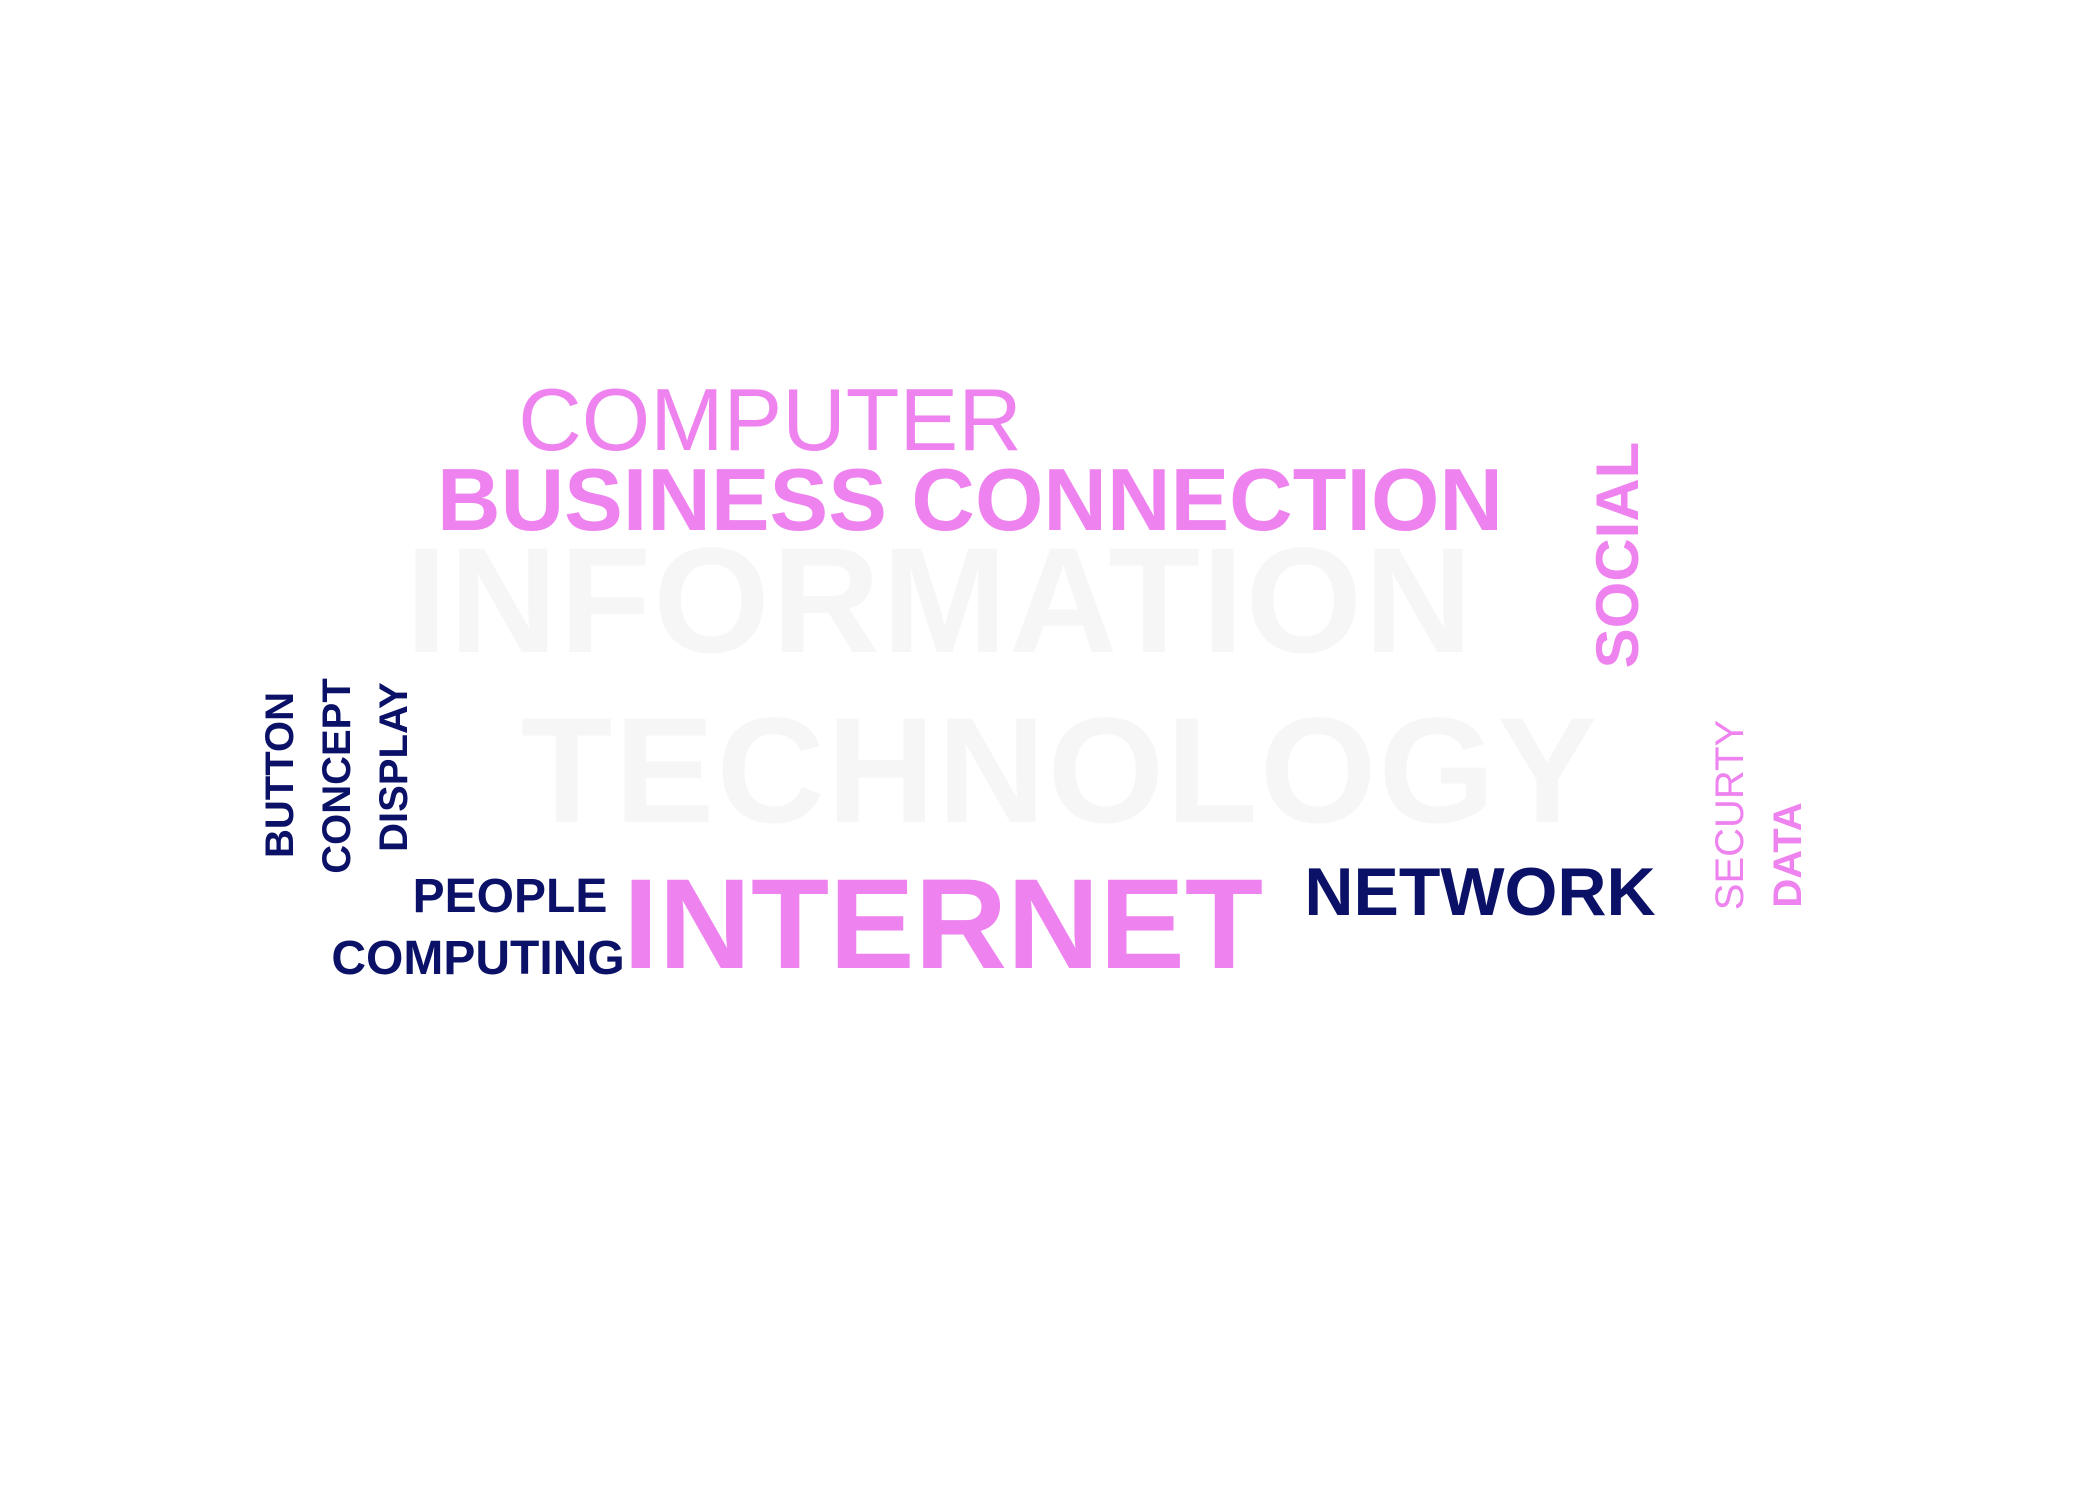 This screenshot has height=1500, width=2100. Describe the element at coordinates (510, 896) in the screenshot. I see `word-people: PEOPLE` at that location.